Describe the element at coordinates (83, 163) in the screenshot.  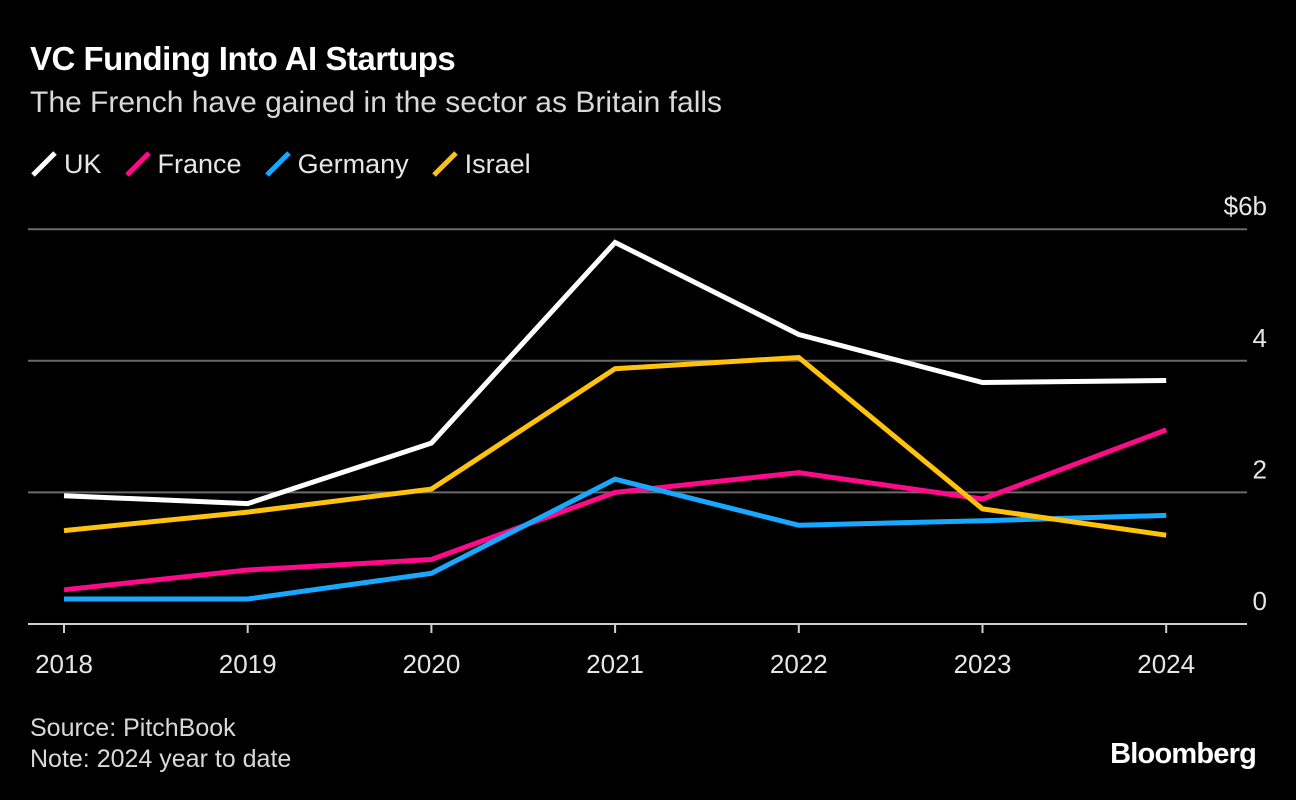
I see `legend-label: UK` at that location.